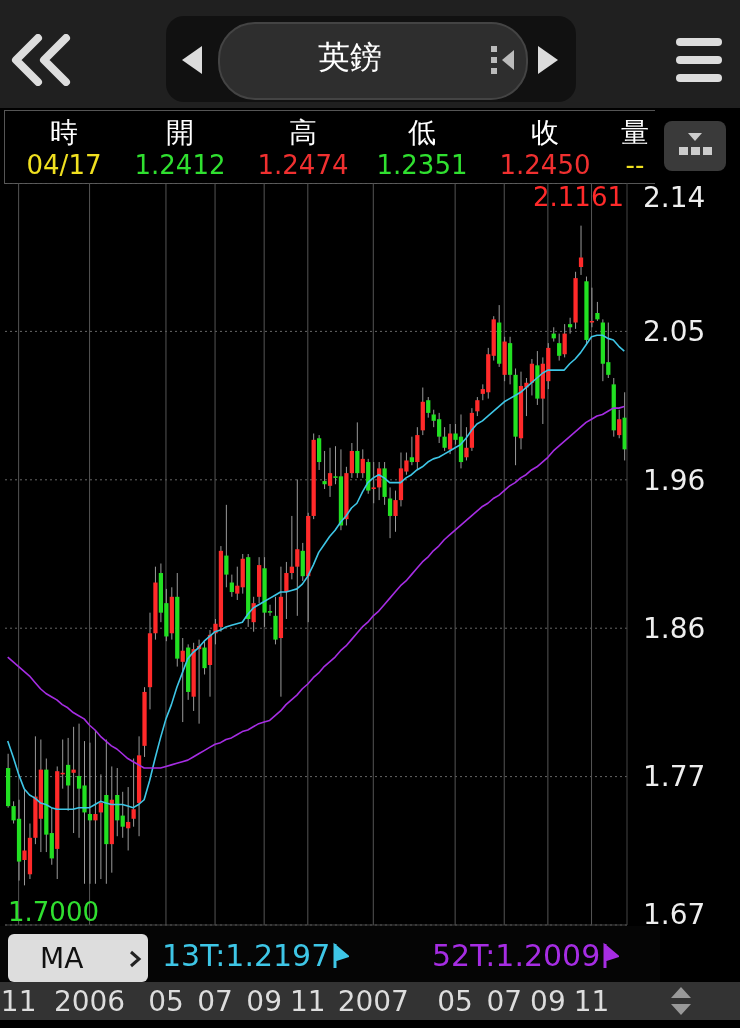  Describe the element at coordinates (635, 132) in the screenshot. I see `text: 量` at that location.